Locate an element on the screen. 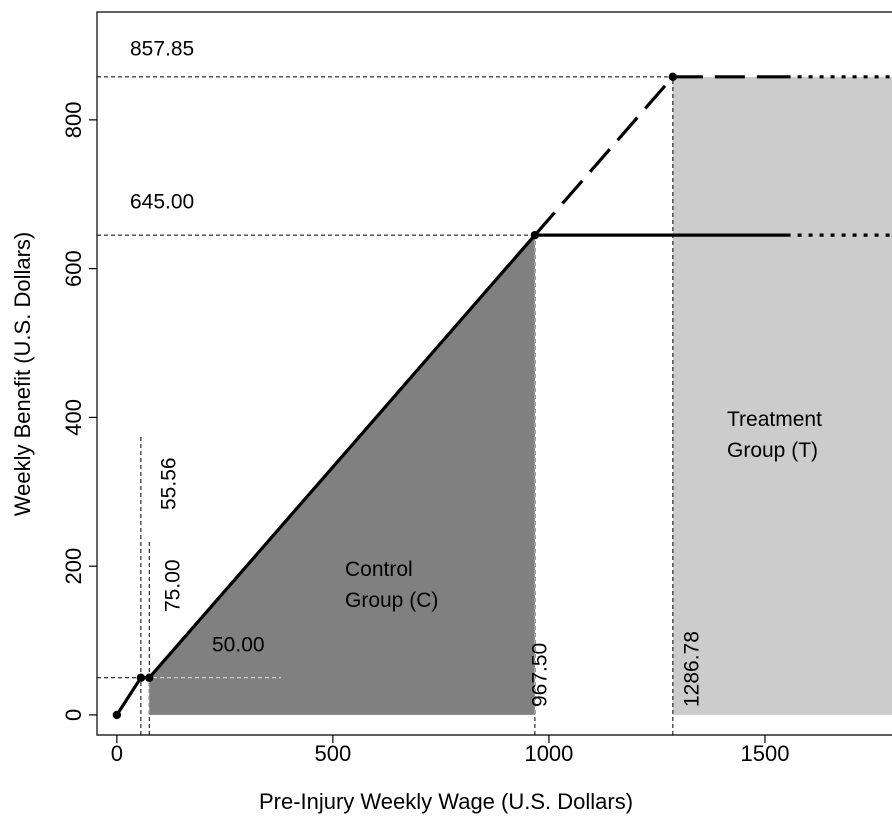 Image resolution: width=892 pixels, height=825 pixels. series-line is located at coordinates (660, 156).